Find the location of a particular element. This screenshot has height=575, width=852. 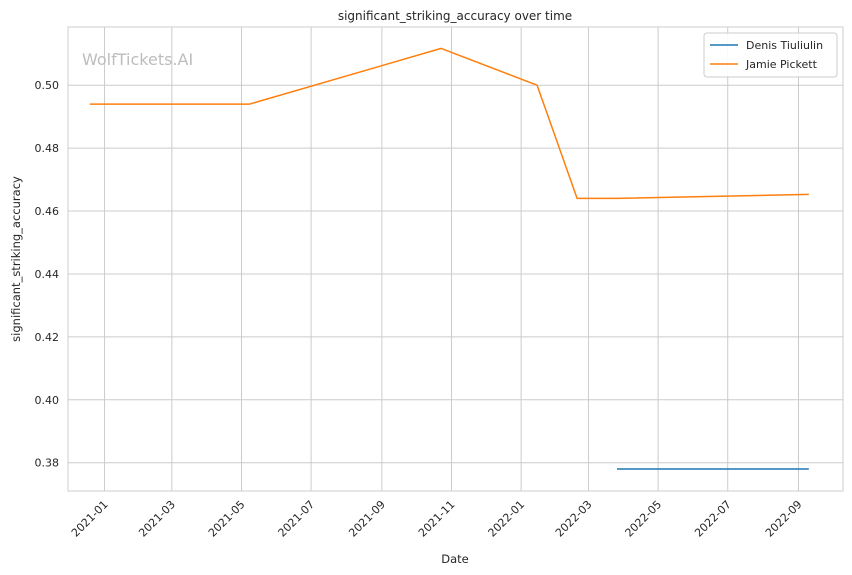

legend-label-jamie-pickett: Jamie Pickett is located at coordinates (781, 64).